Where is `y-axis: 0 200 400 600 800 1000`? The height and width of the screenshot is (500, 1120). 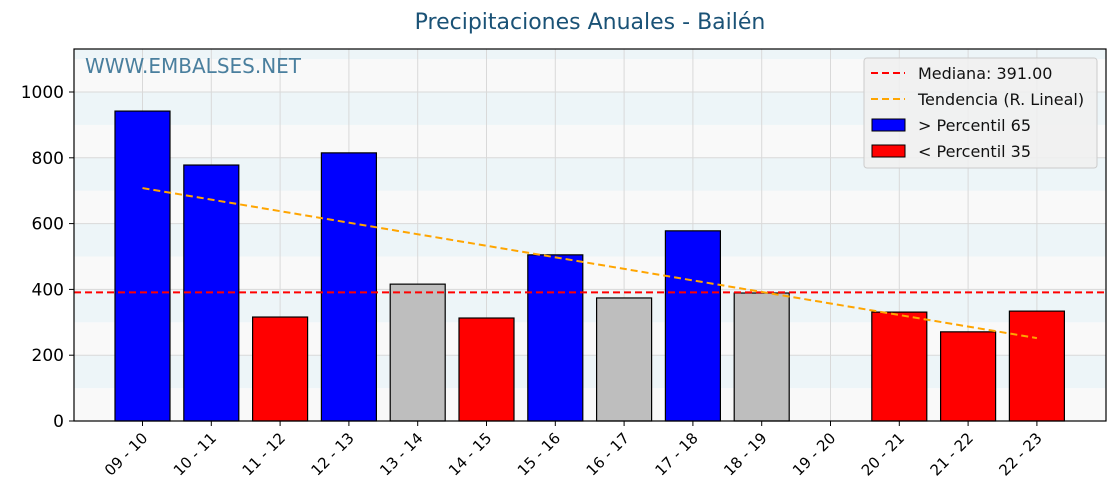
y-axis: 0 200 400 600 800 1000 is located at coordinates (47, 257).